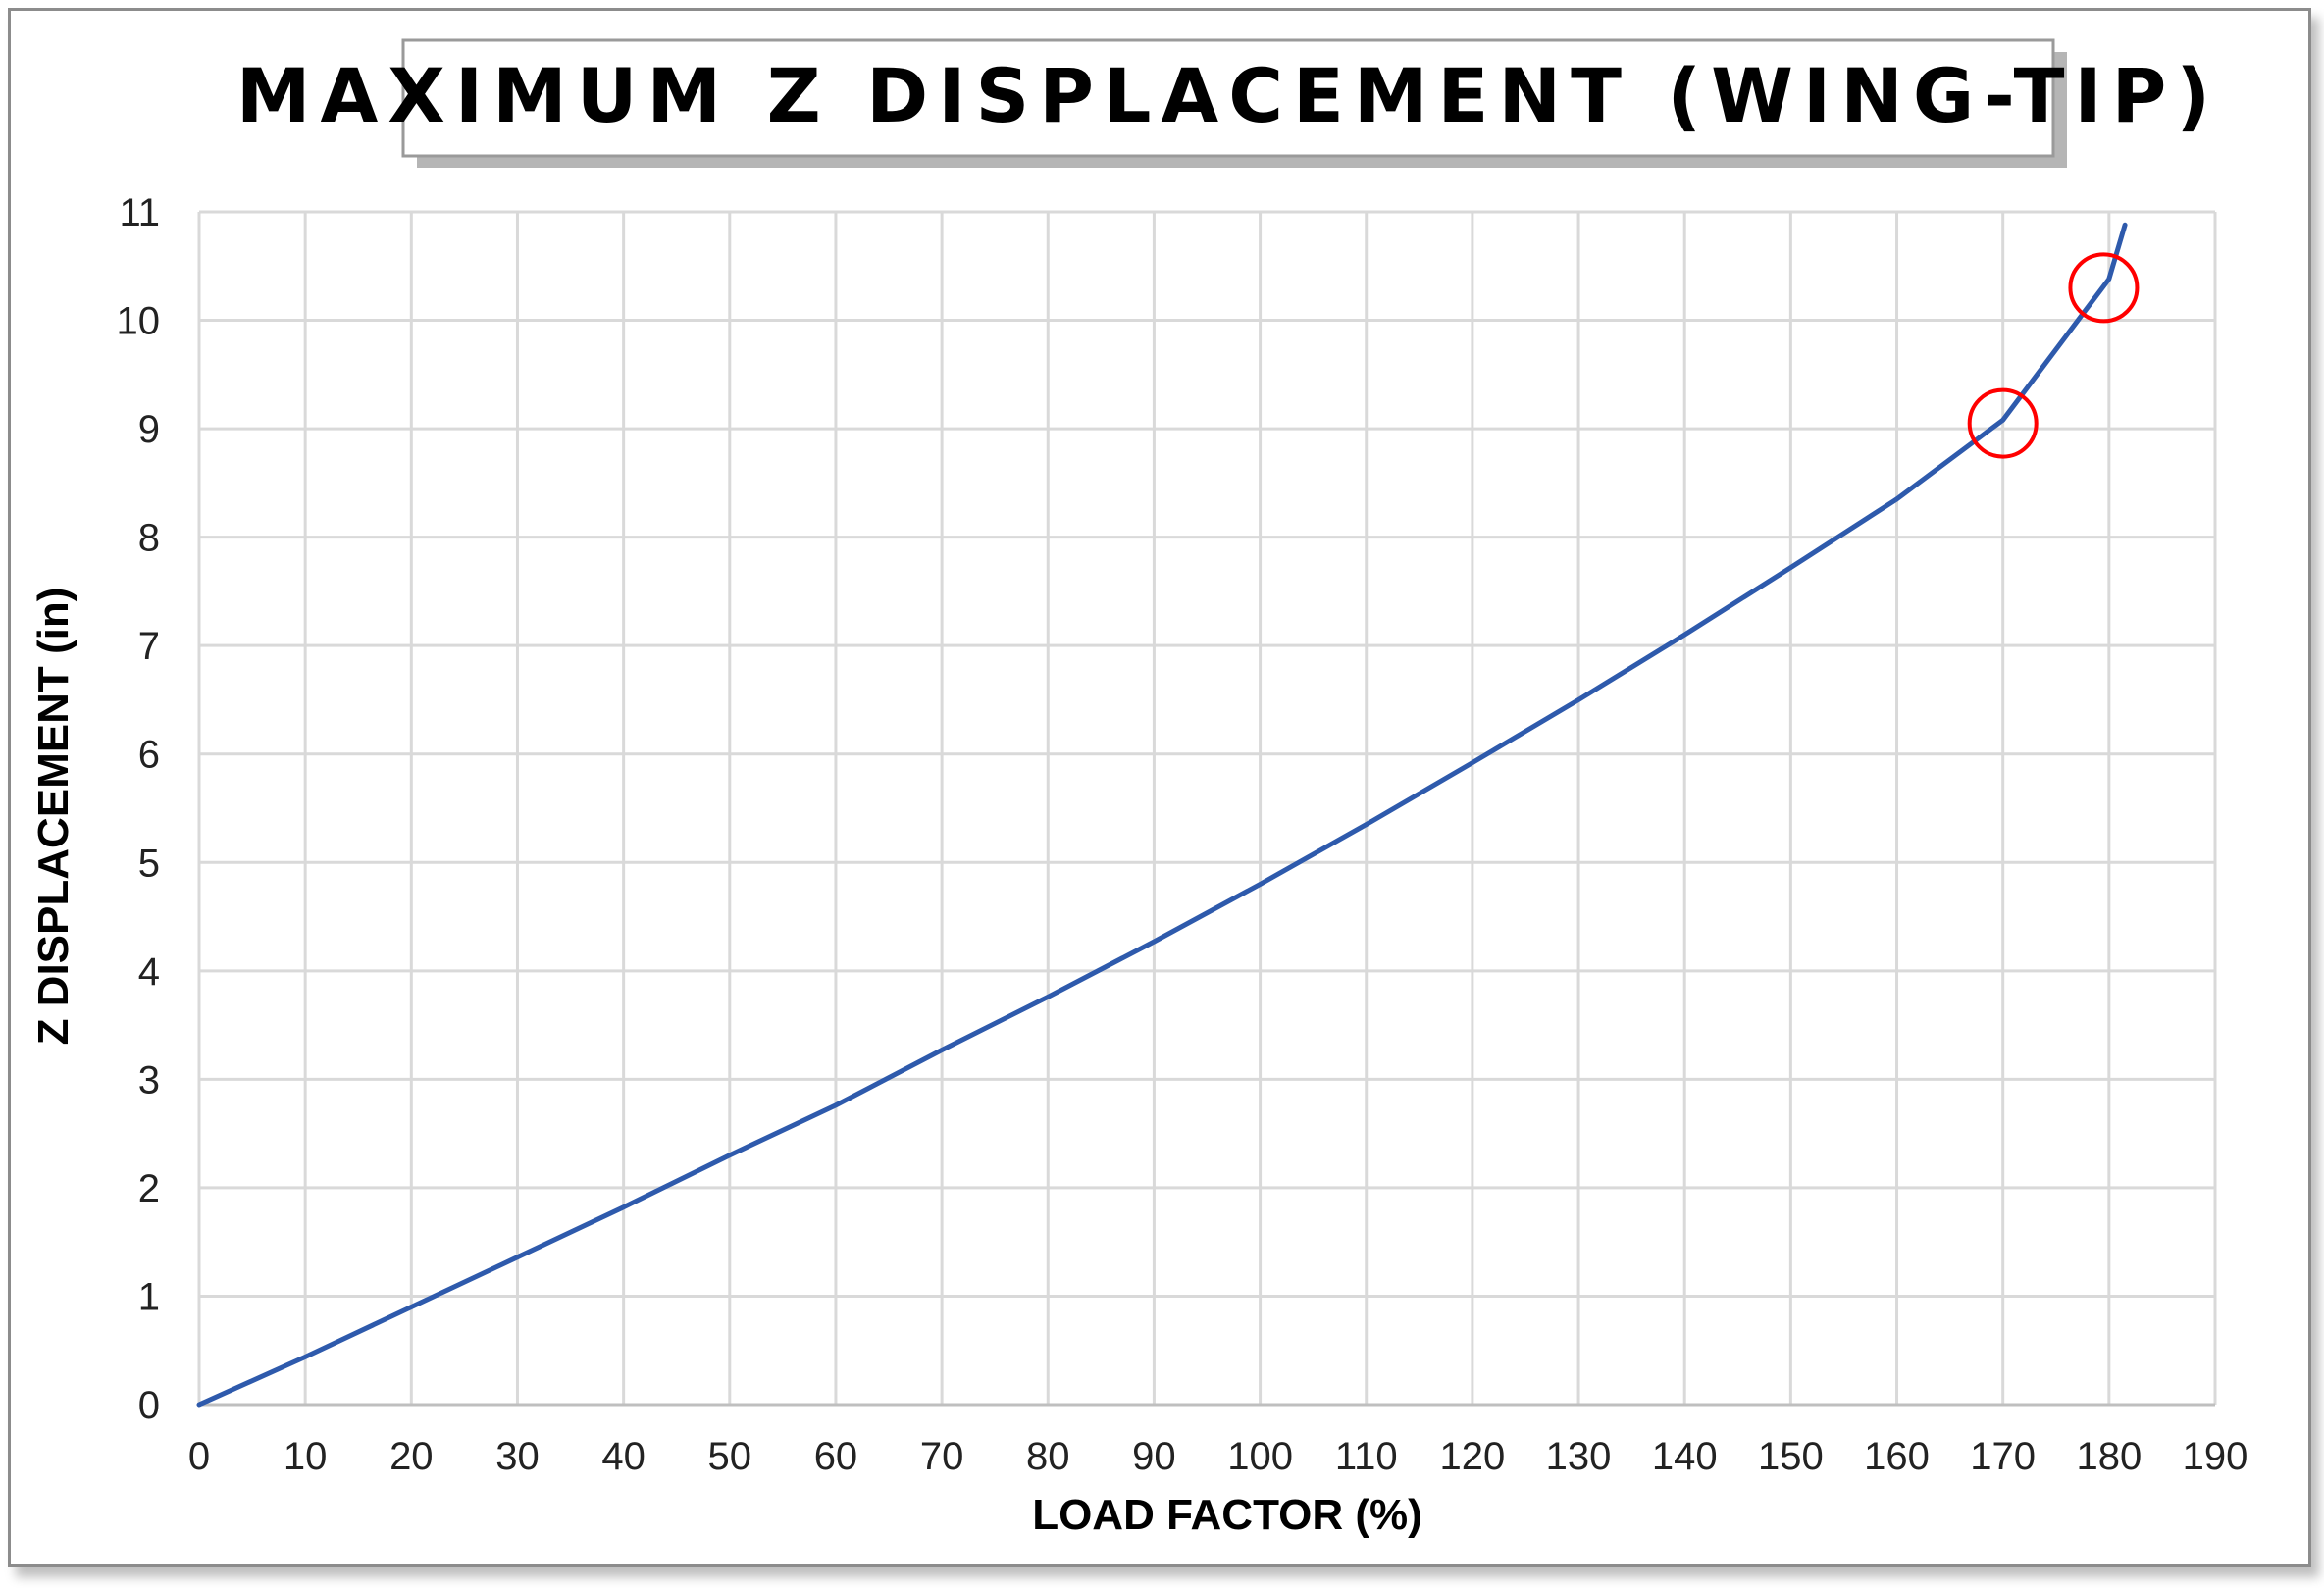 The height and width of the screenshot is (1588, 2324). Describe the element at coordinates (53, 817) in the screenshot. I see `y-axis-title: Z DISPLACEMENT (in)` at that location.